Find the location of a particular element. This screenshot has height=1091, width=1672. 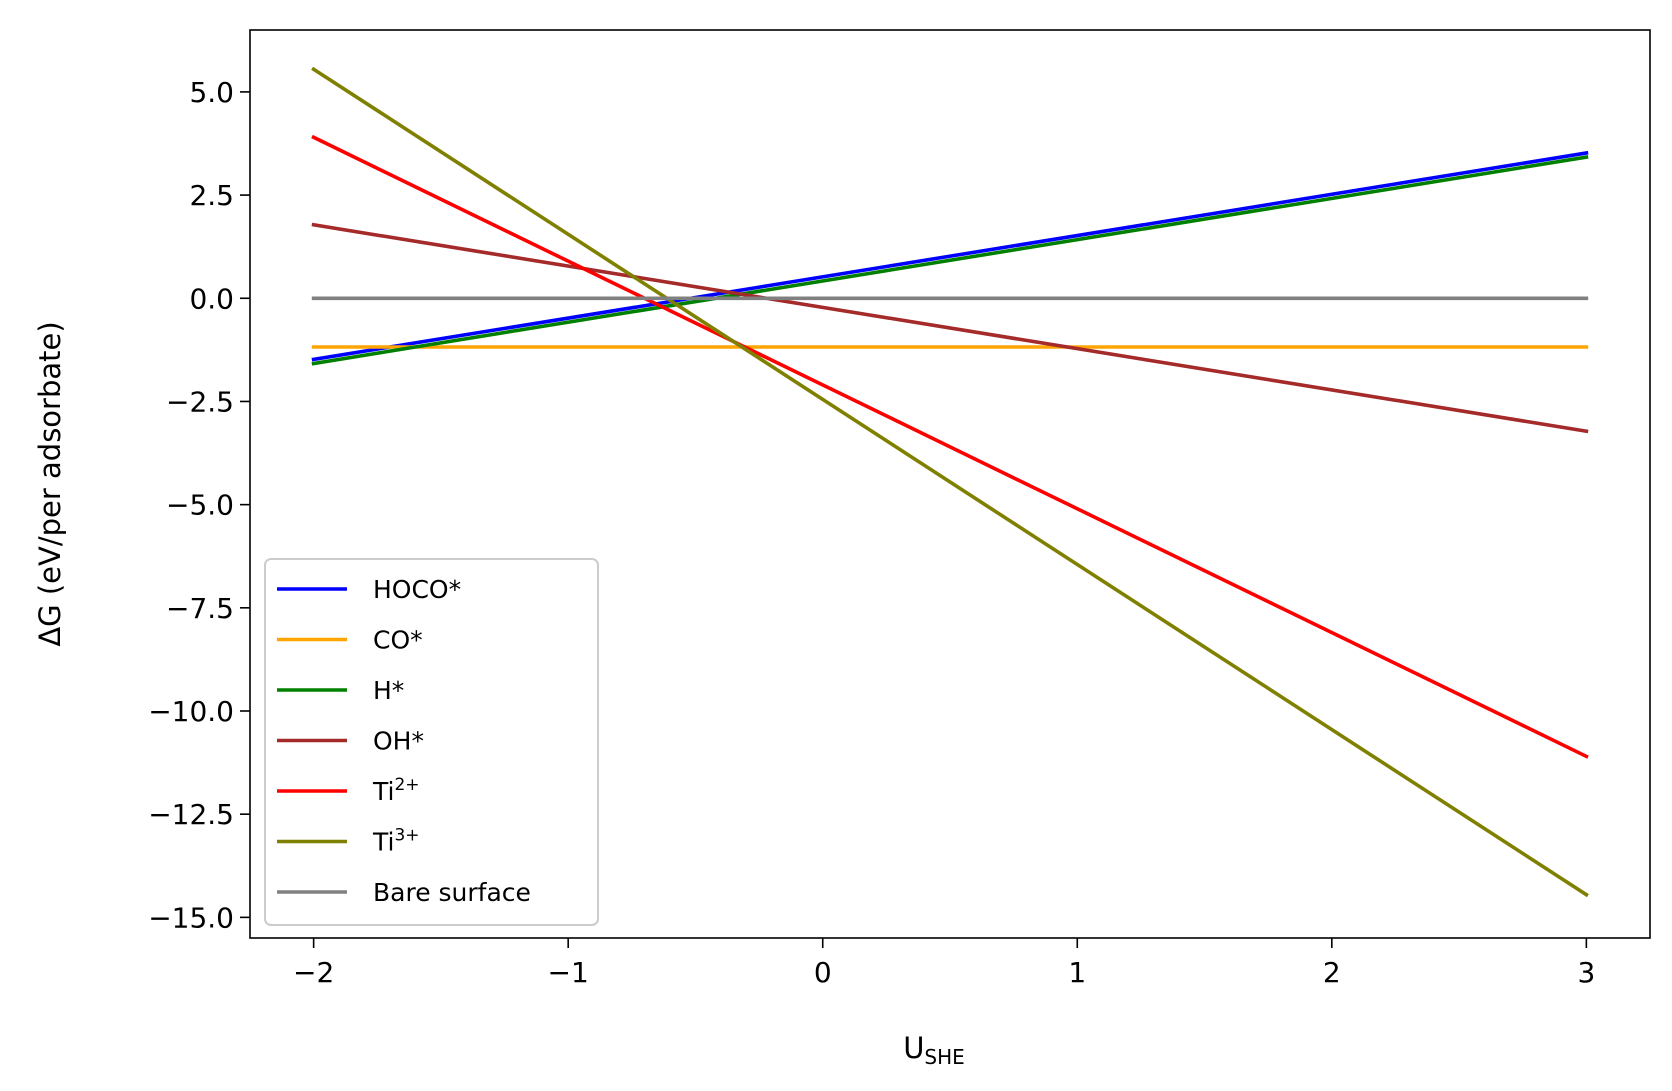

y-tick-label: −12.5 is located at coordinates (191, 814).